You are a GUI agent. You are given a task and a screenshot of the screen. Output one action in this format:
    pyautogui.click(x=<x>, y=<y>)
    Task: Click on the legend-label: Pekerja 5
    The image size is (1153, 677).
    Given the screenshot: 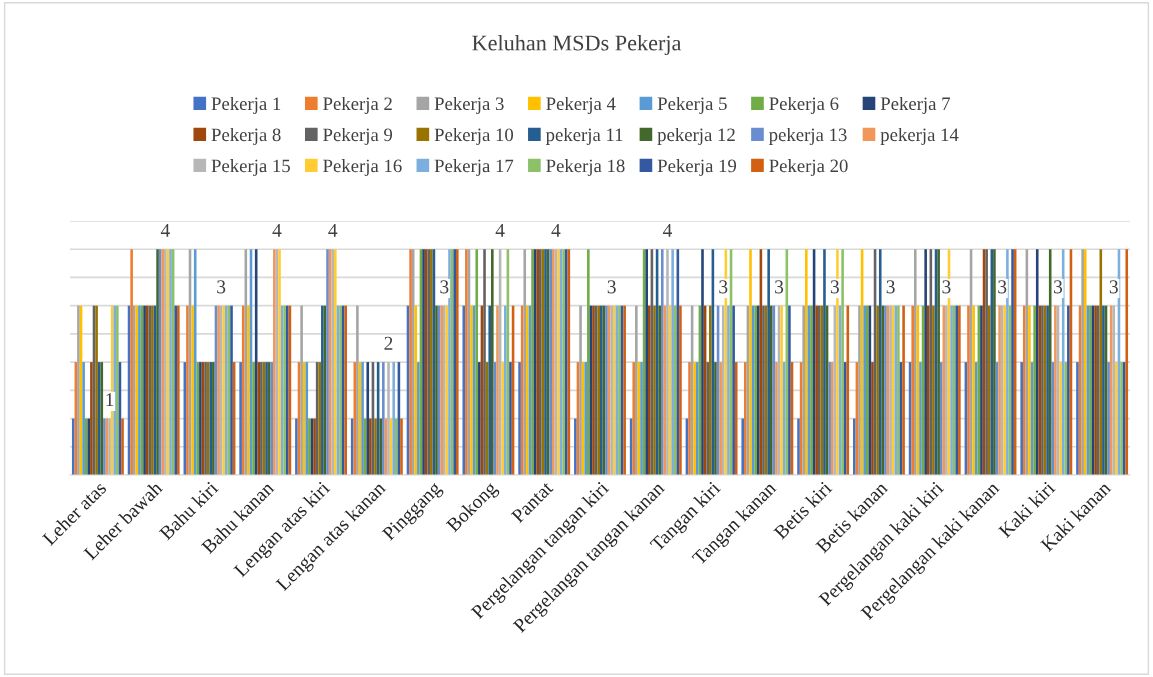 What is the action you would take?
    pyautogui.click(x=692, y=105)
    